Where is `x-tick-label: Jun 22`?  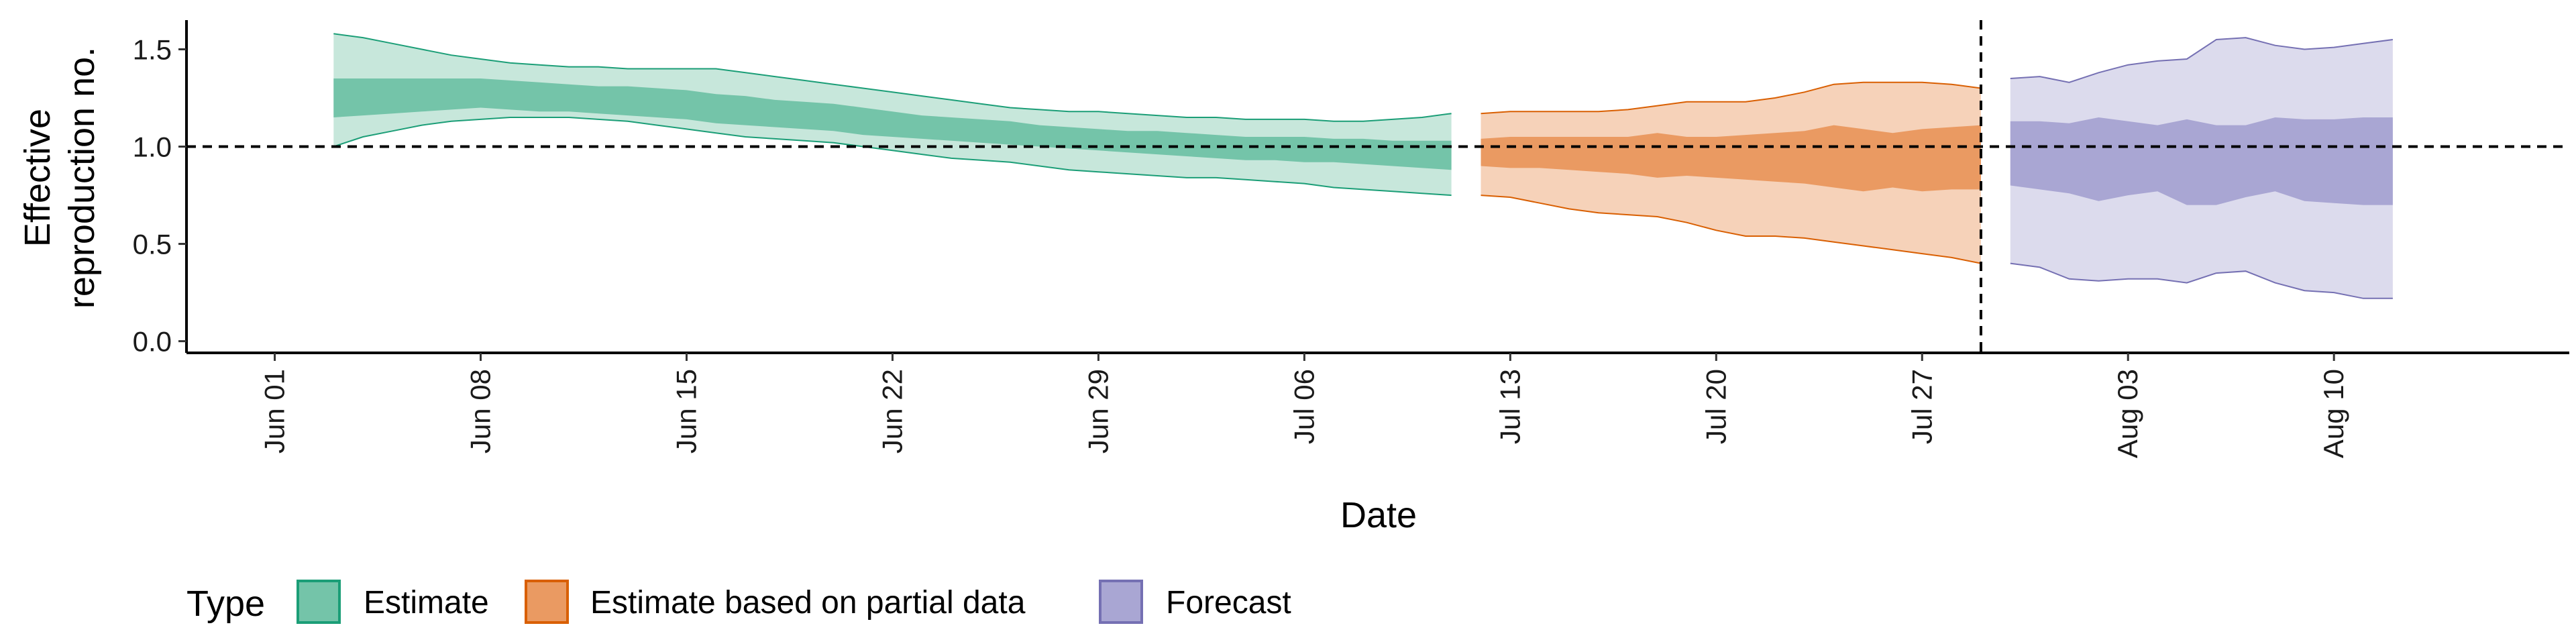
x-tick-label: Jun 22 is located at coordinates (892, 411).